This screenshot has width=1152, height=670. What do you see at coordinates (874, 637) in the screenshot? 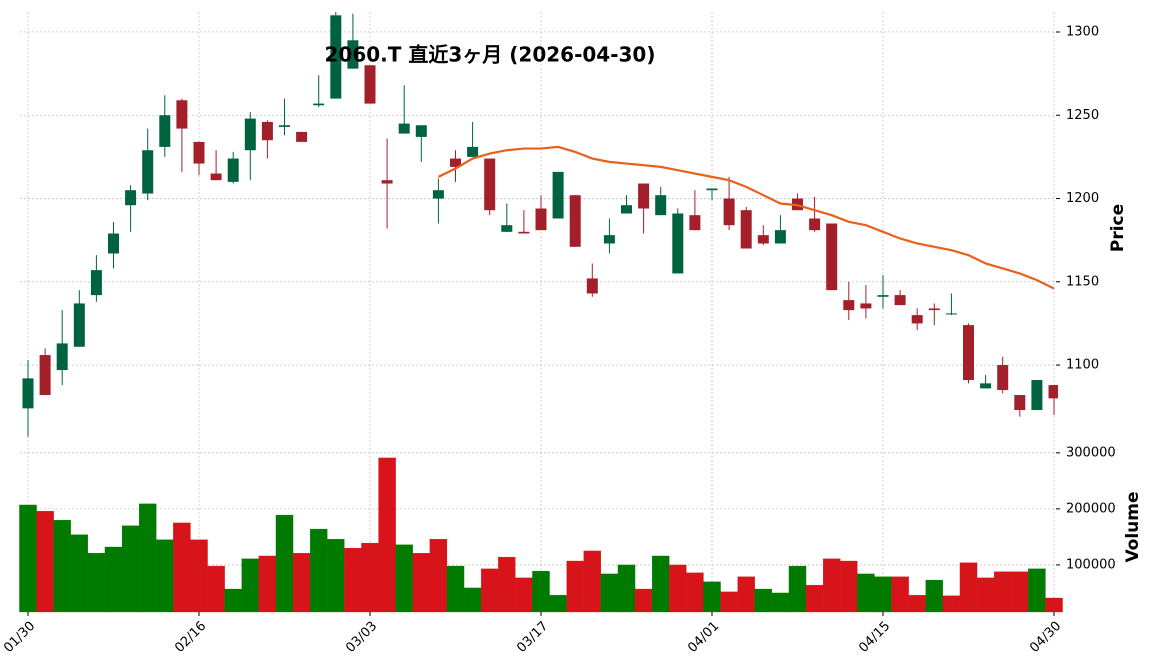
I see `x-tick-label: 04/15` at bounding box center [874, 637].